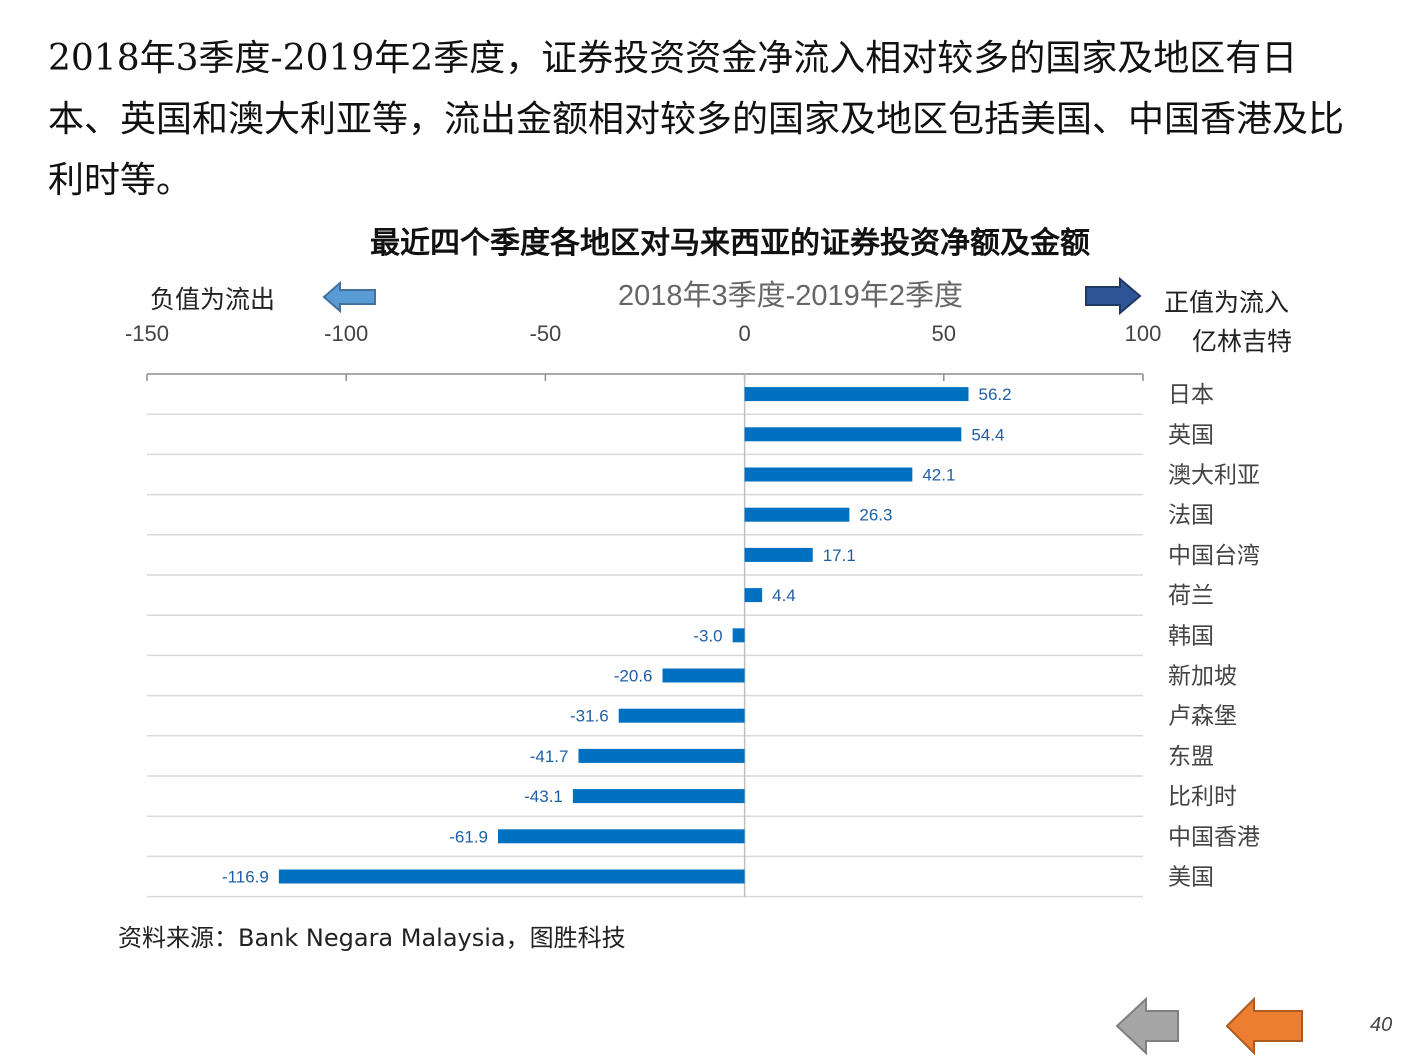  Describe the element at coordinates (1242, 341) in the screenshot. I see `unit-label: 亿林吉特` at that location.